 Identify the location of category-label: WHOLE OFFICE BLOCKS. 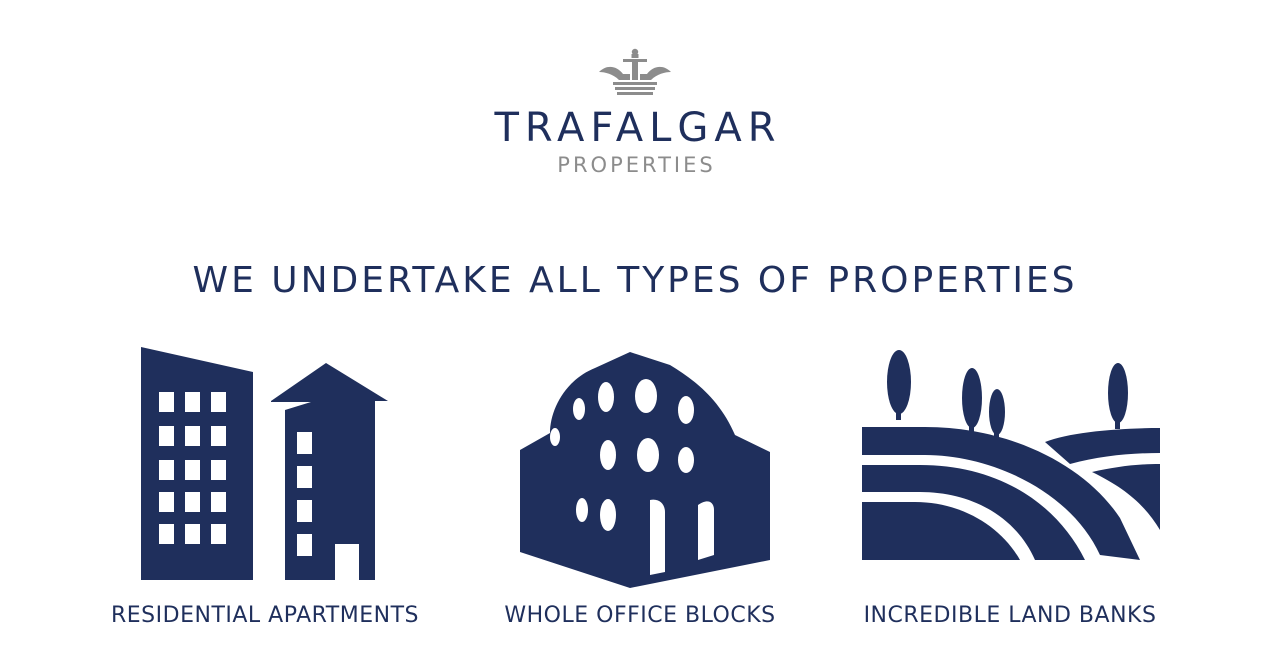
(640, 615).